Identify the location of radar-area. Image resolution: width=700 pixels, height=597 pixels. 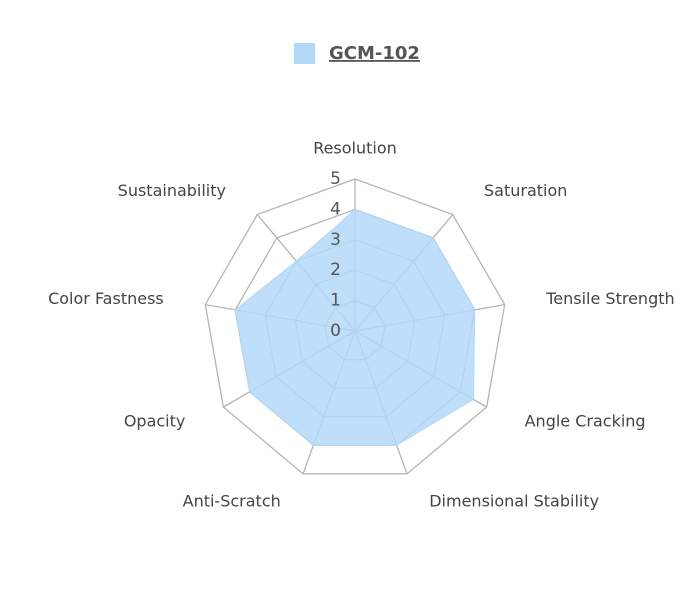
(355, 327).